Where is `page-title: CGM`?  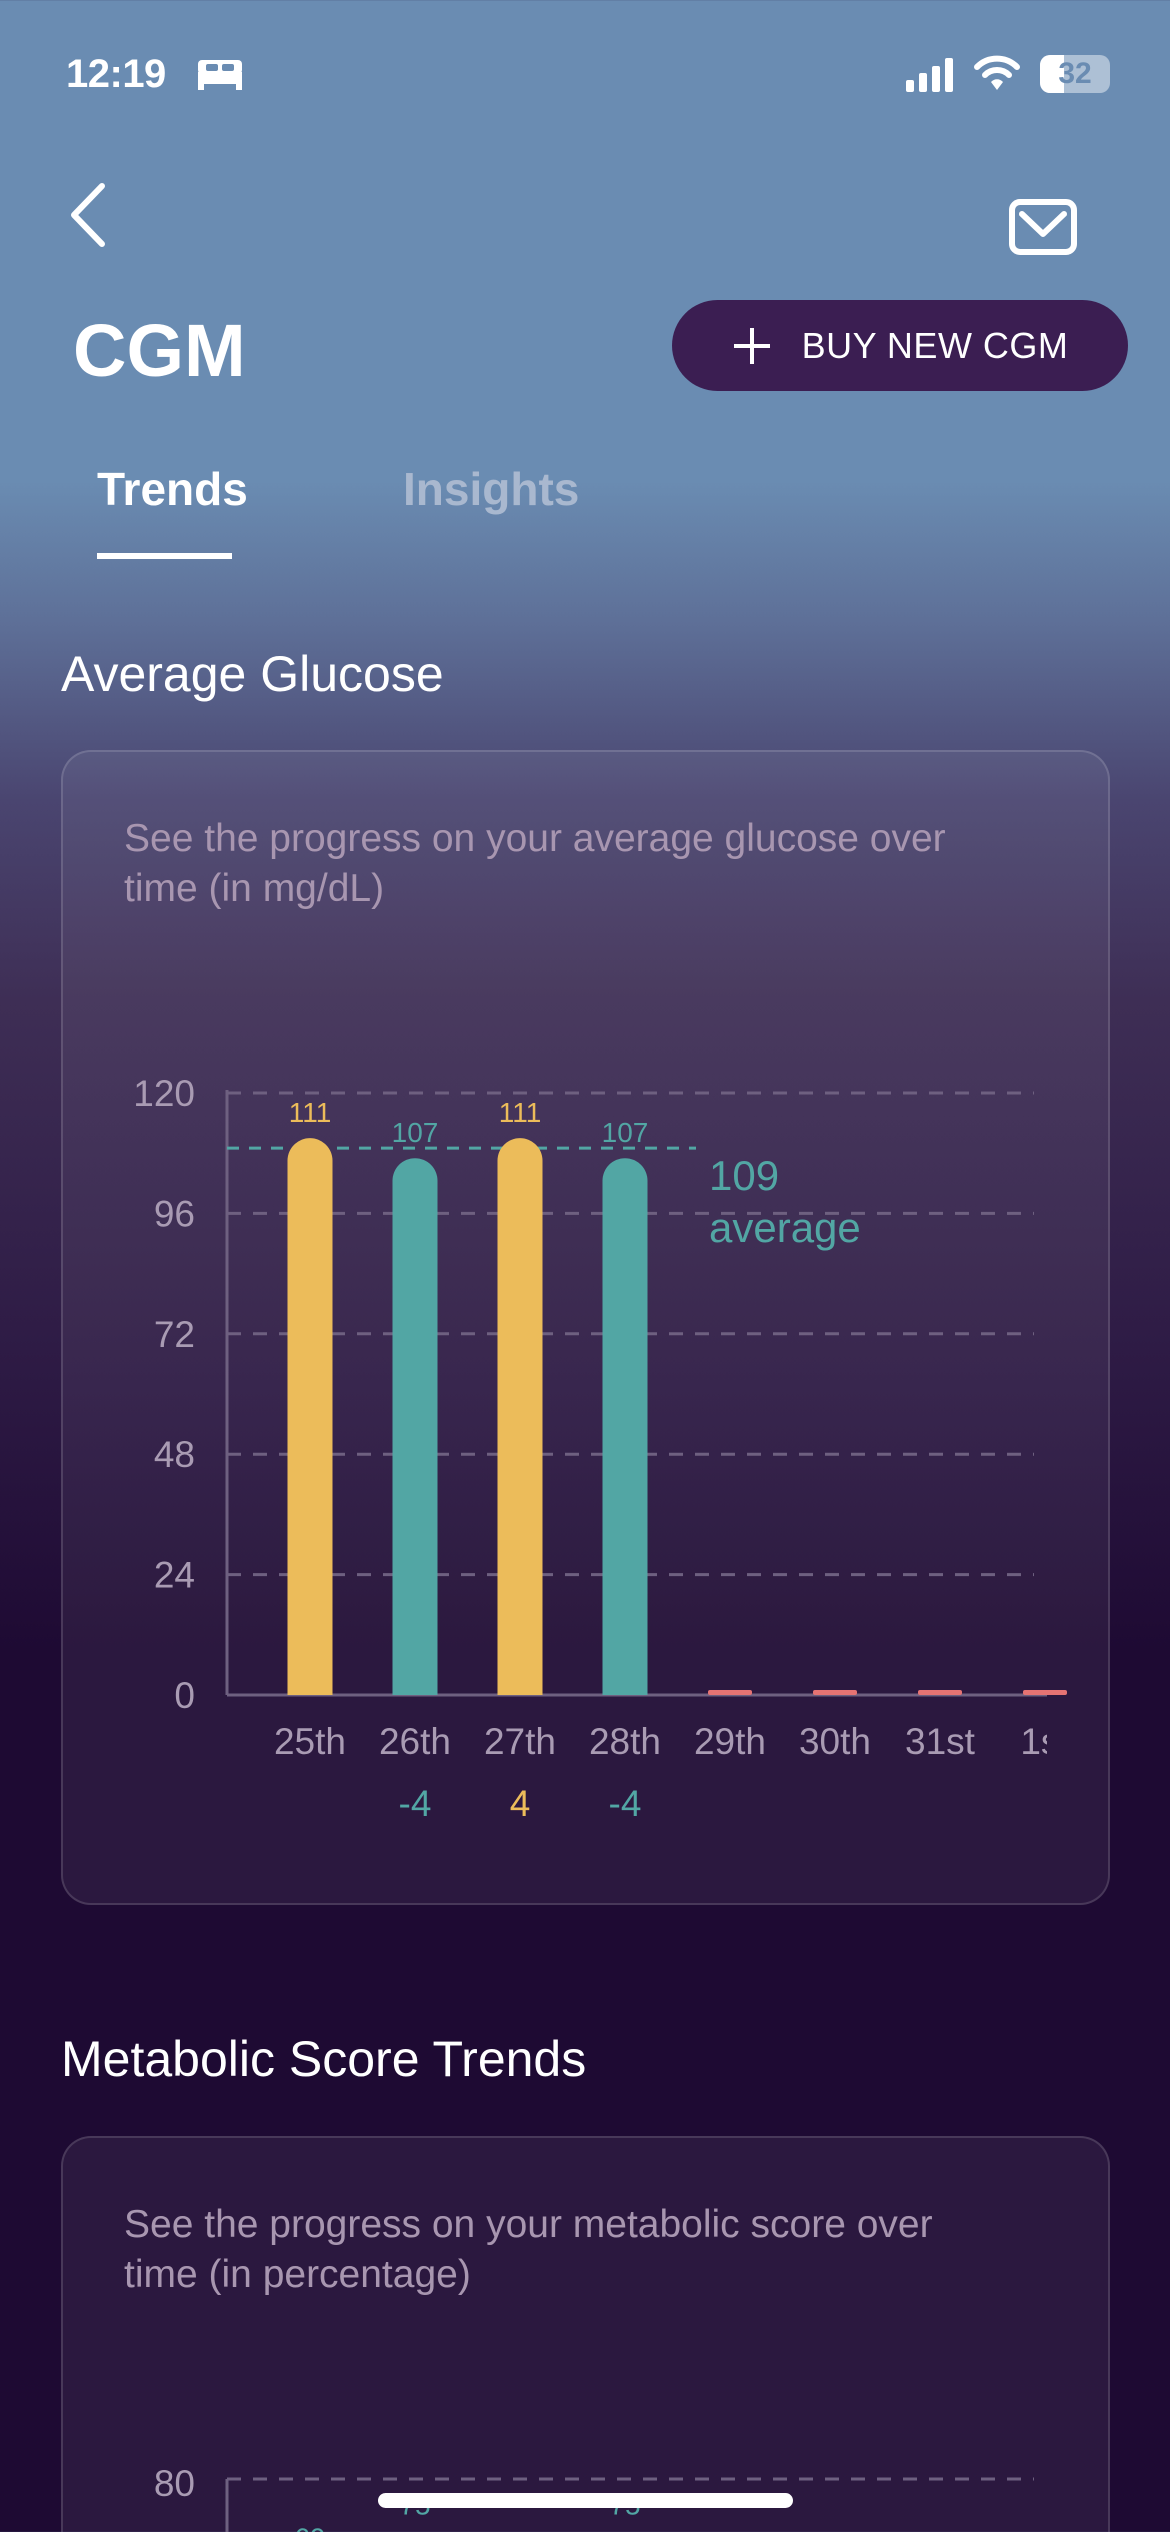
page-title: CGM is located at coordinates (159, 350).